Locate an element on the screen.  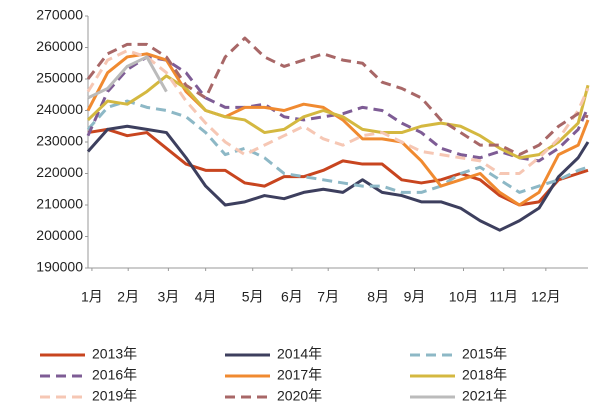
x-tick-label: 11月 is located at coordinates (503, 297).